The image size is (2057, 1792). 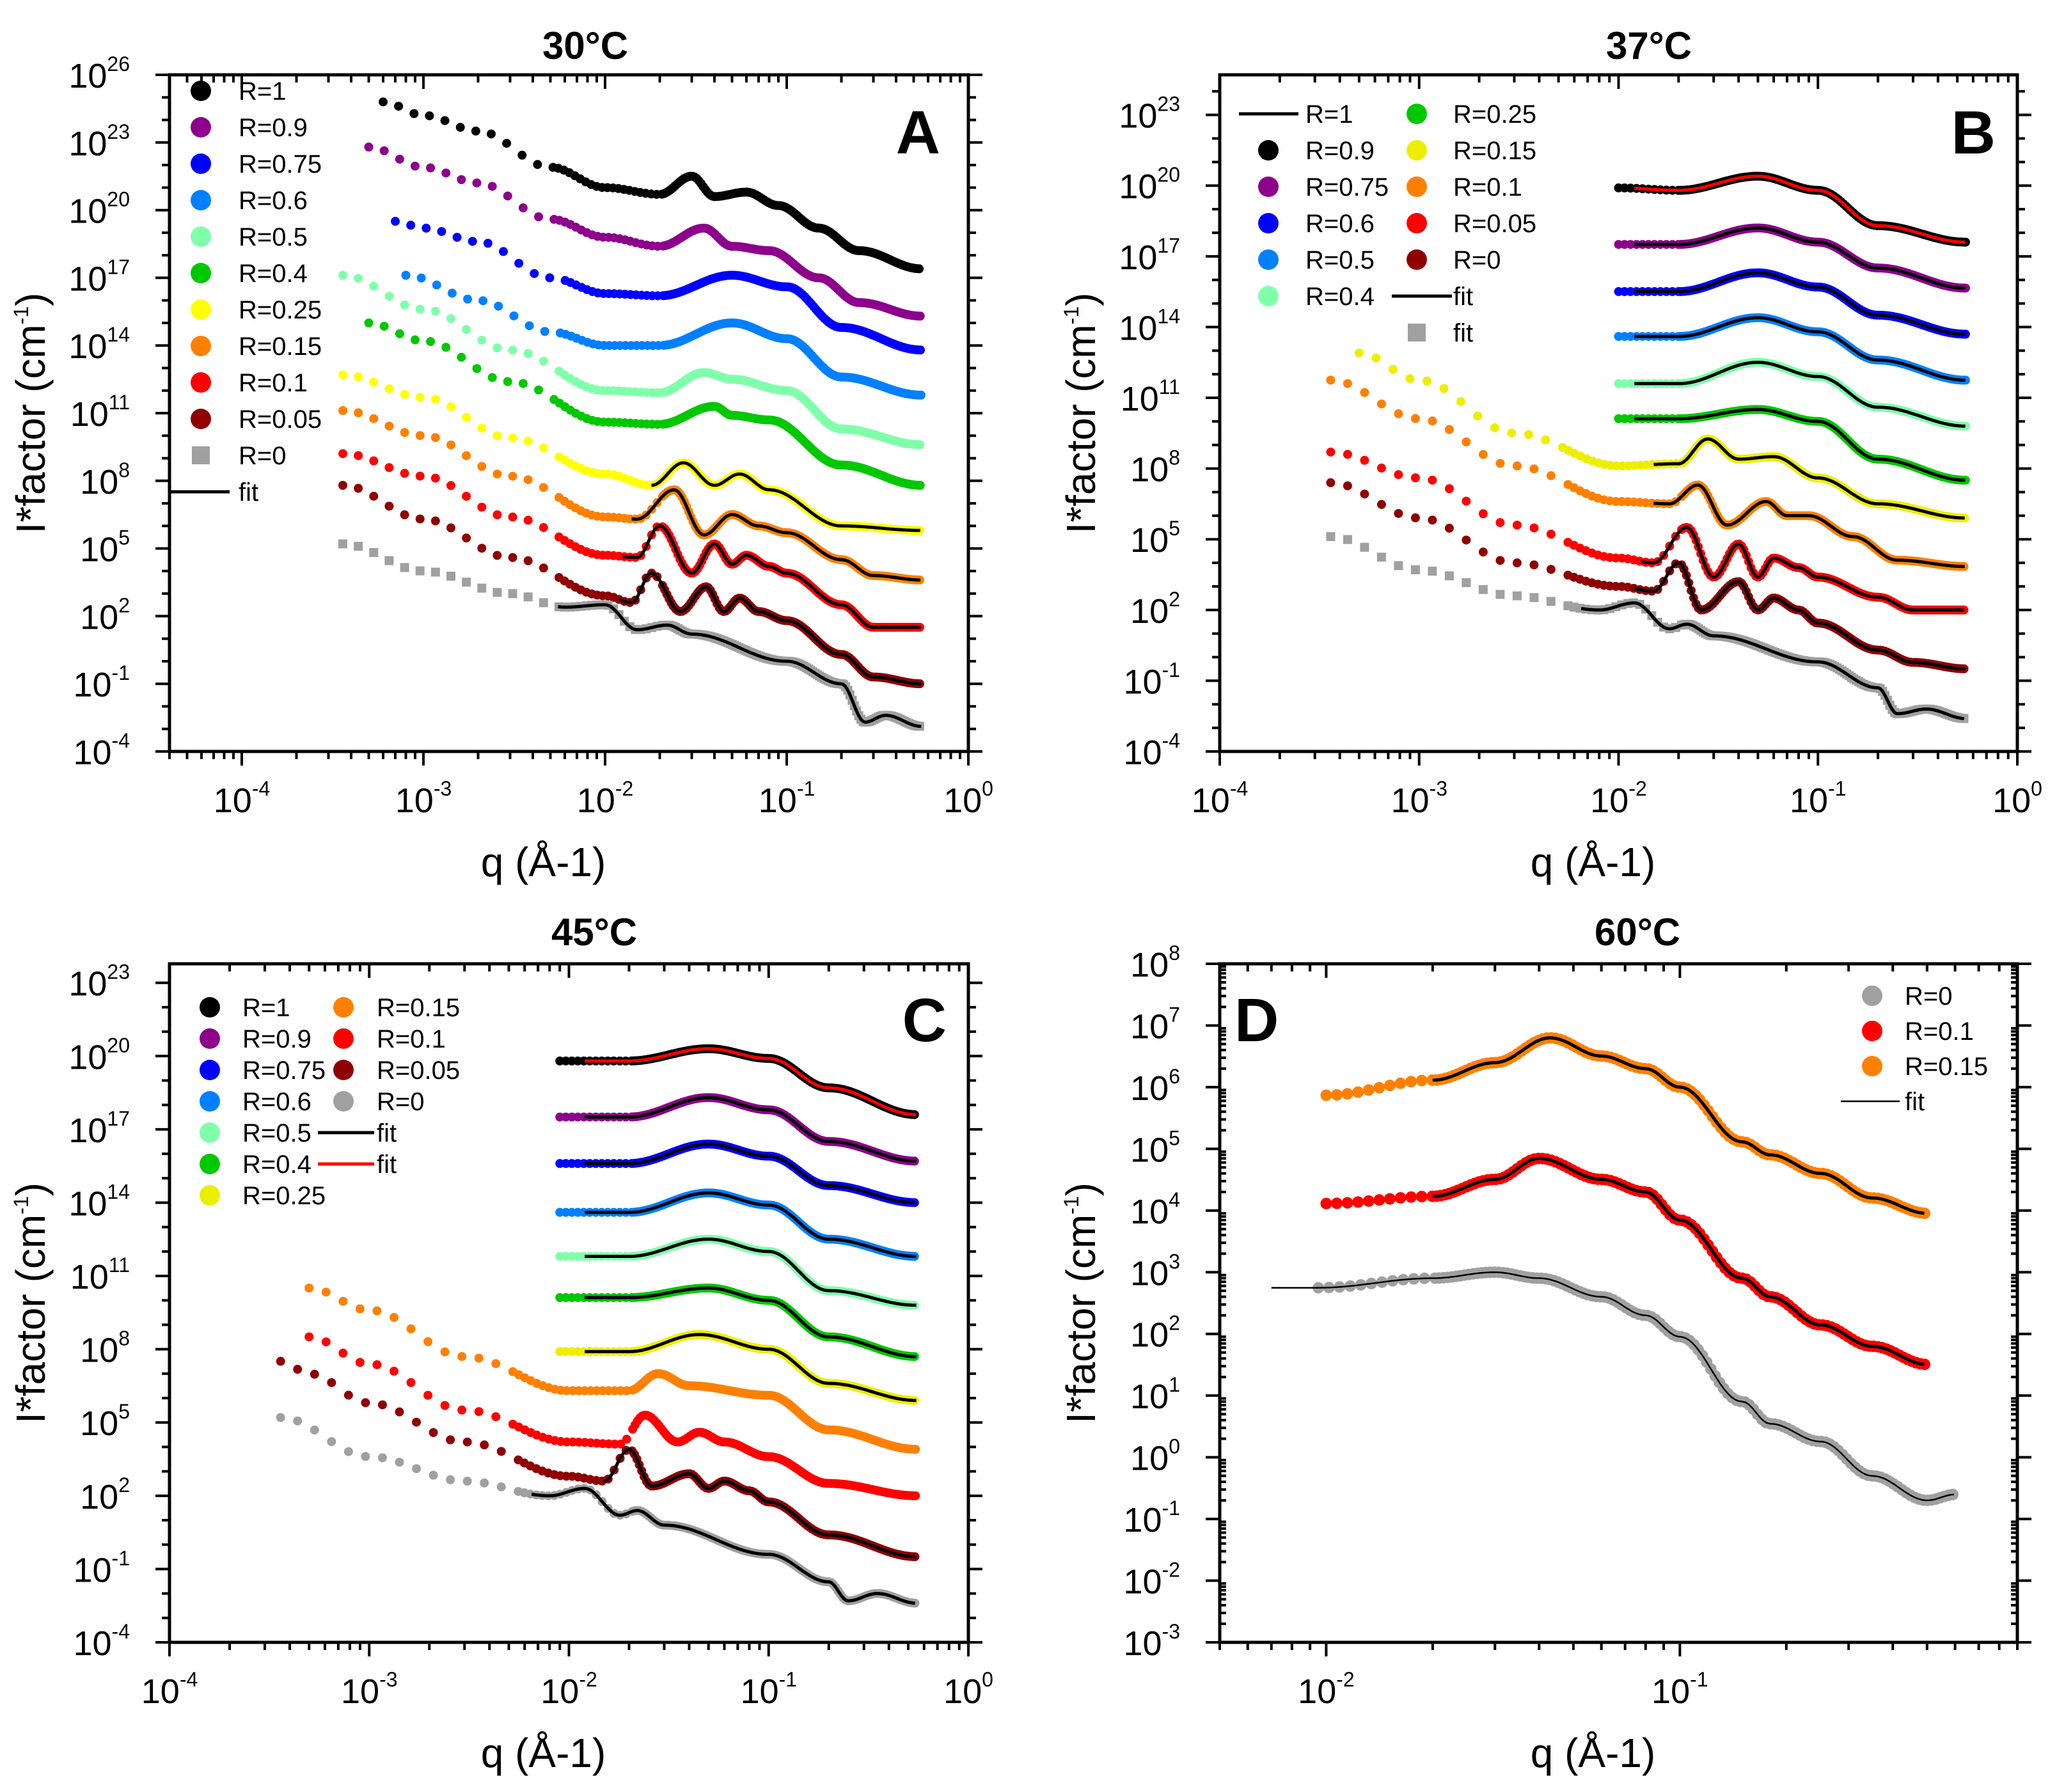 What do you see at coordinates (1171, 740) in the screenshot?
I see `y-tick-label-sup: -4` at bounding box center [1171, 740].